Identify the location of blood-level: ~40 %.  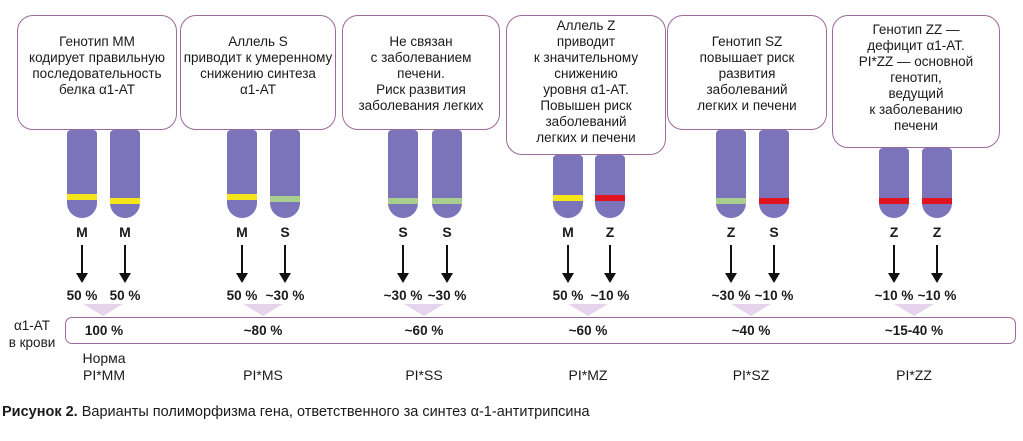
(751, 330).